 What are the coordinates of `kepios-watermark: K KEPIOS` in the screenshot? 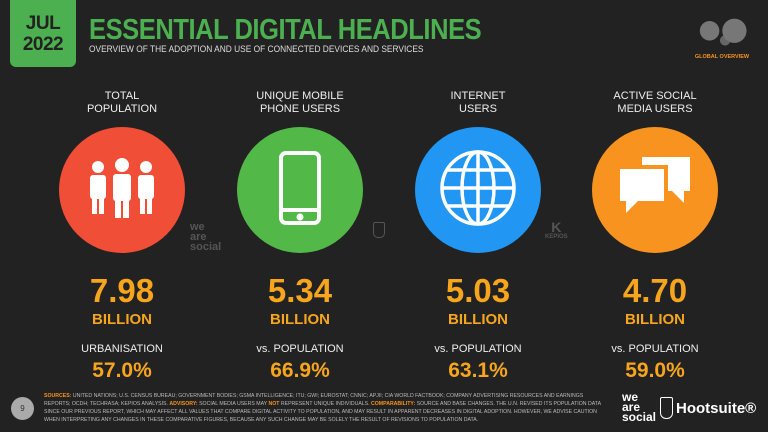 It's located at (556, 229).